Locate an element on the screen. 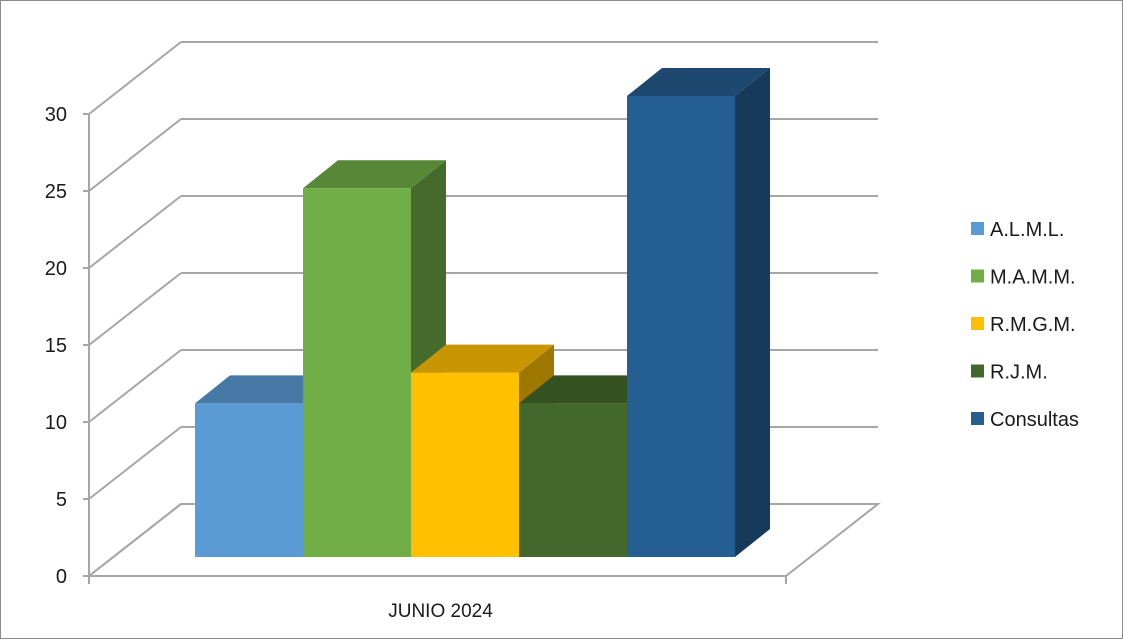 This screenshot has width=1123, height=640. y-tick-label: 30 is located at coordinates (56, 115).